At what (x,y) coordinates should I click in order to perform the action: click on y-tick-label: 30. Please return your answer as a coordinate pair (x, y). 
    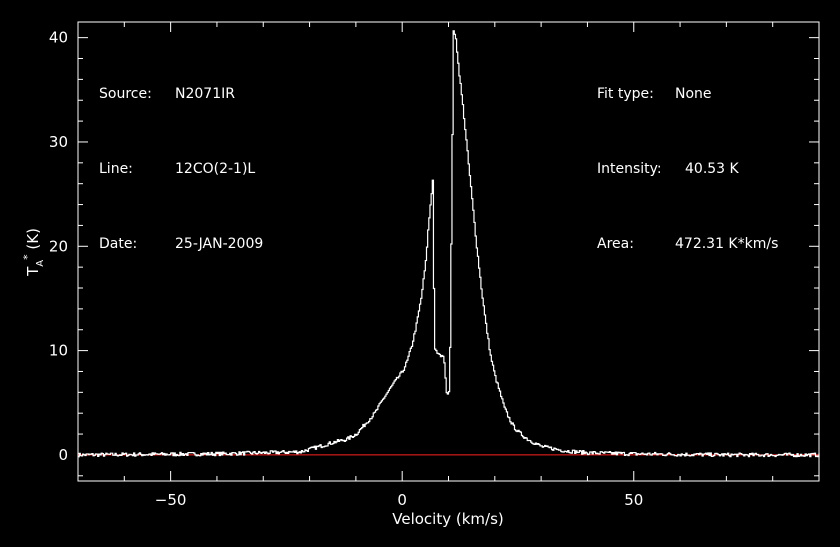
    Looking at the image, I should click on (58, 142).